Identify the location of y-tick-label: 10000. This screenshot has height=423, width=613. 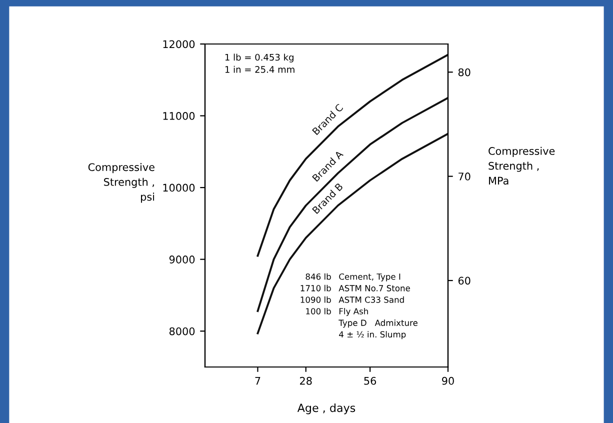
(179, 188).